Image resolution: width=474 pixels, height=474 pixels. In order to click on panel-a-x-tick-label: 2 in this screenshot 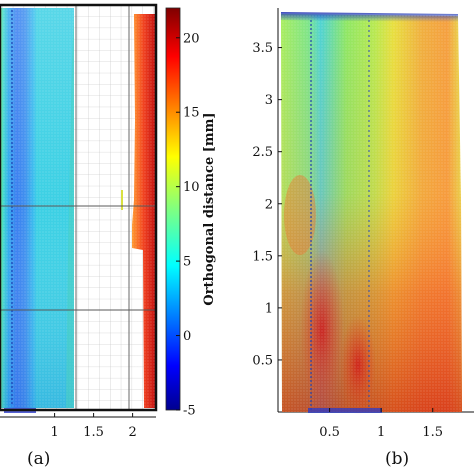, I will do `click(132, 432)`.